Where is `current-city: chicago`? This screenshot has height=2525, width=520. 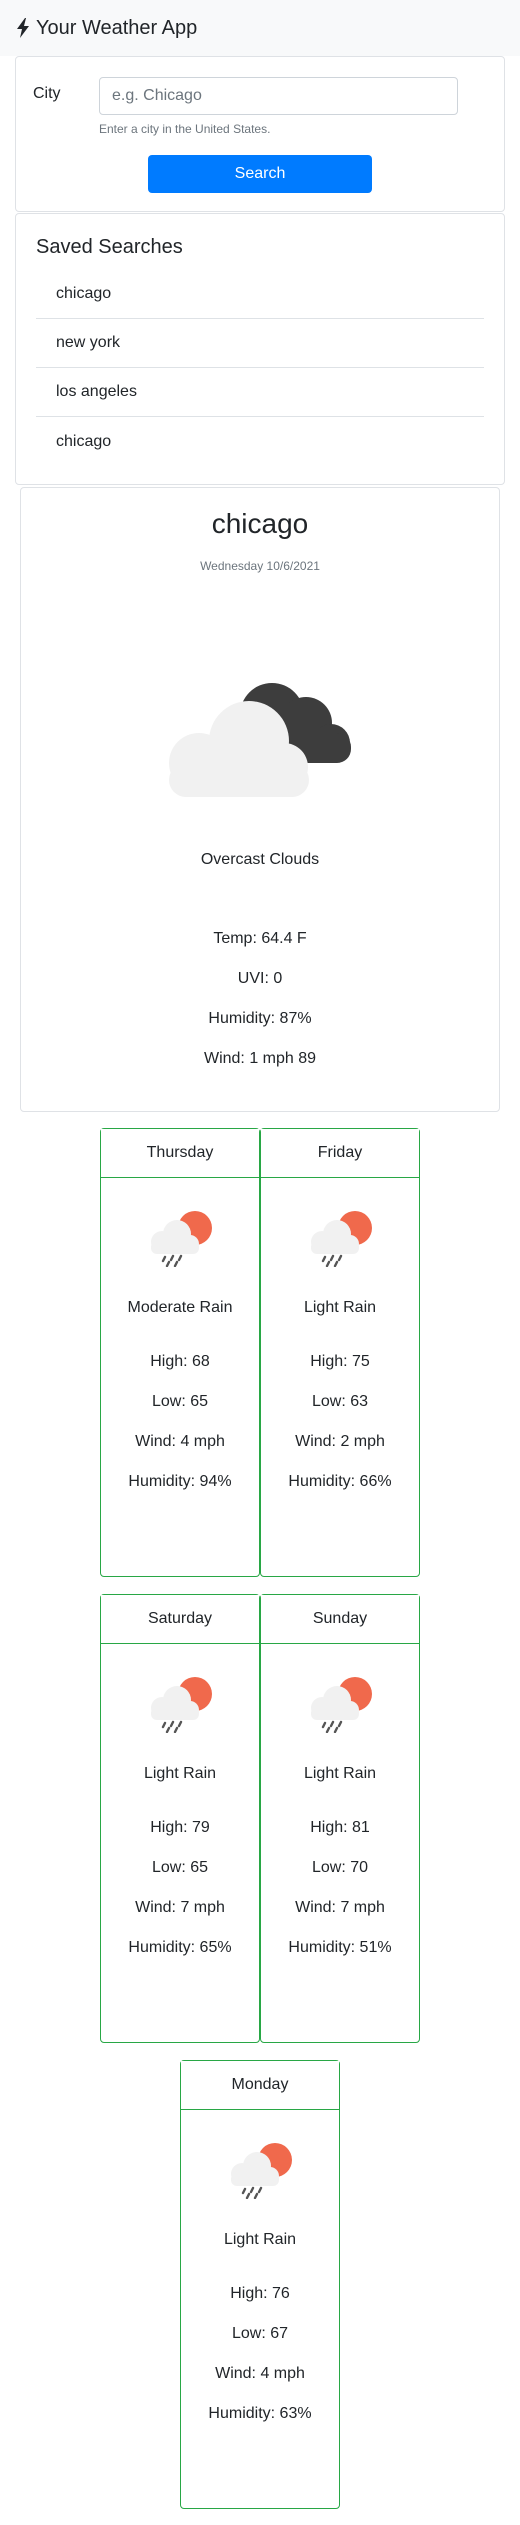
current-city: chicago is located at coordinates (260, 523).